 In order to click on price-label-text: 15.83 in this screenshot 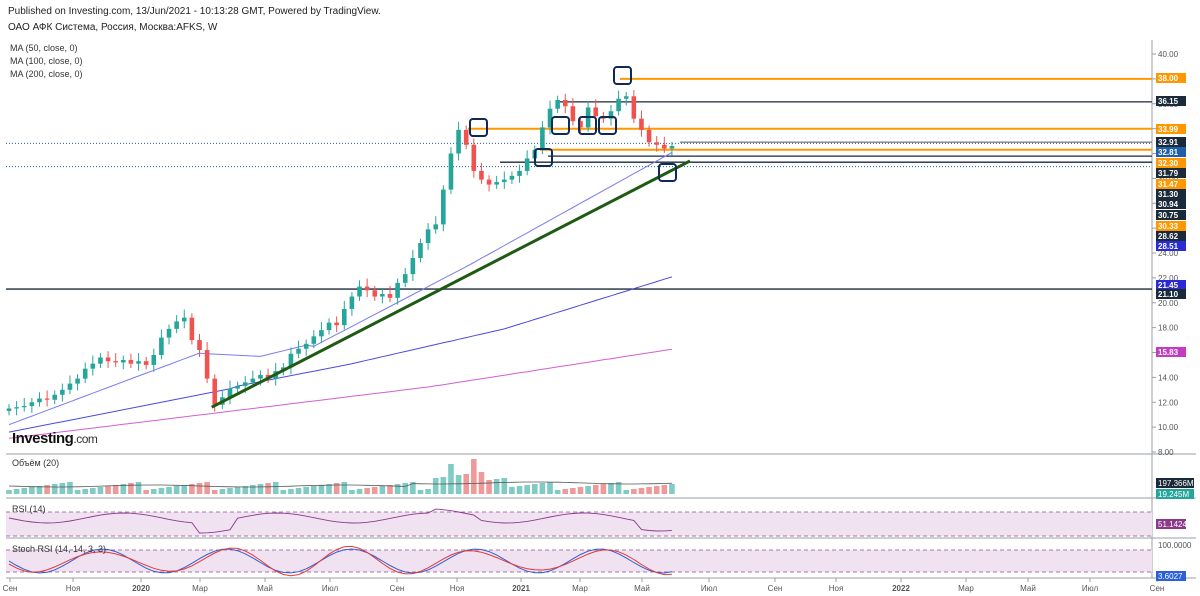, I will do `click(1168, 352)`.